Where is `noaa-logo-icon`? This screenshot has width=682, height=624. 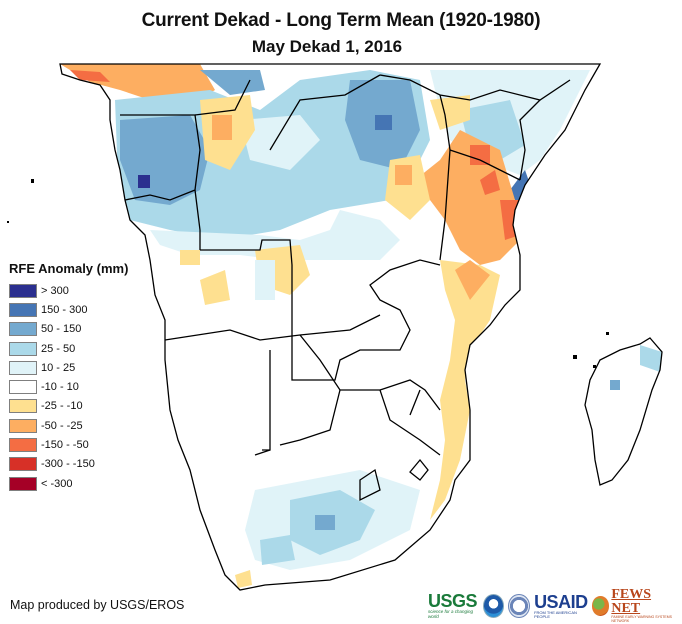
noaa-logo-icon is located at coordinates (493, 605).